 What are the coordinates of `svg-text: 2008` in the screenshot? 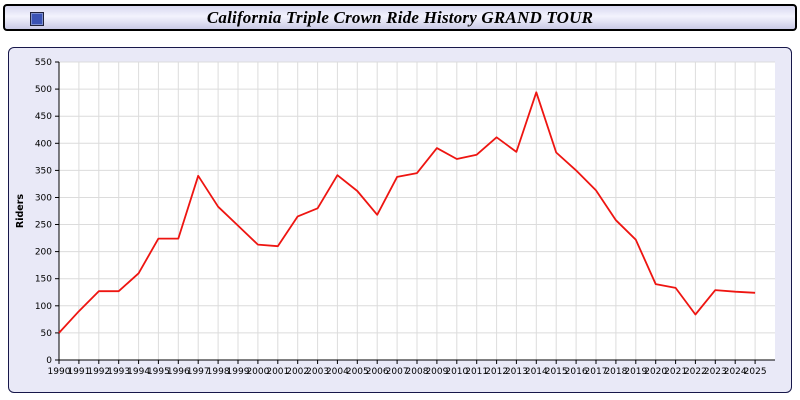 It's located at (417, 372).